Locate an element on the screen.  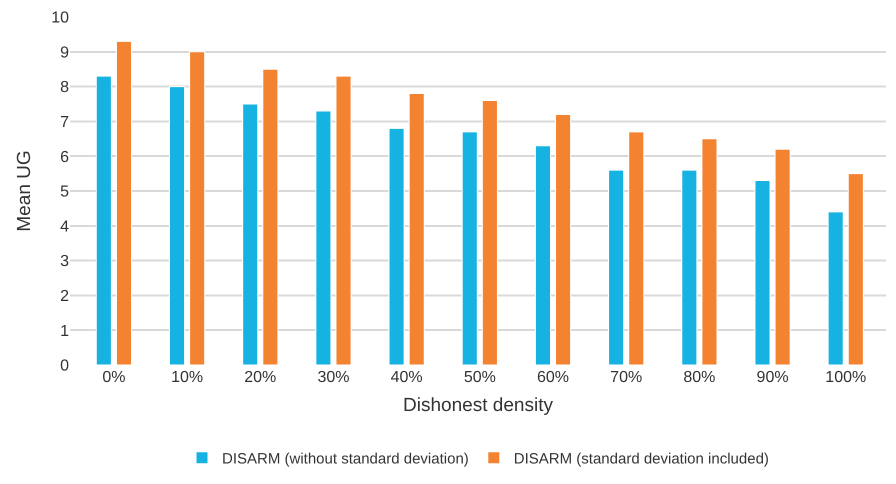
y-tick-label: 9 is located at coordinates (65, 53).